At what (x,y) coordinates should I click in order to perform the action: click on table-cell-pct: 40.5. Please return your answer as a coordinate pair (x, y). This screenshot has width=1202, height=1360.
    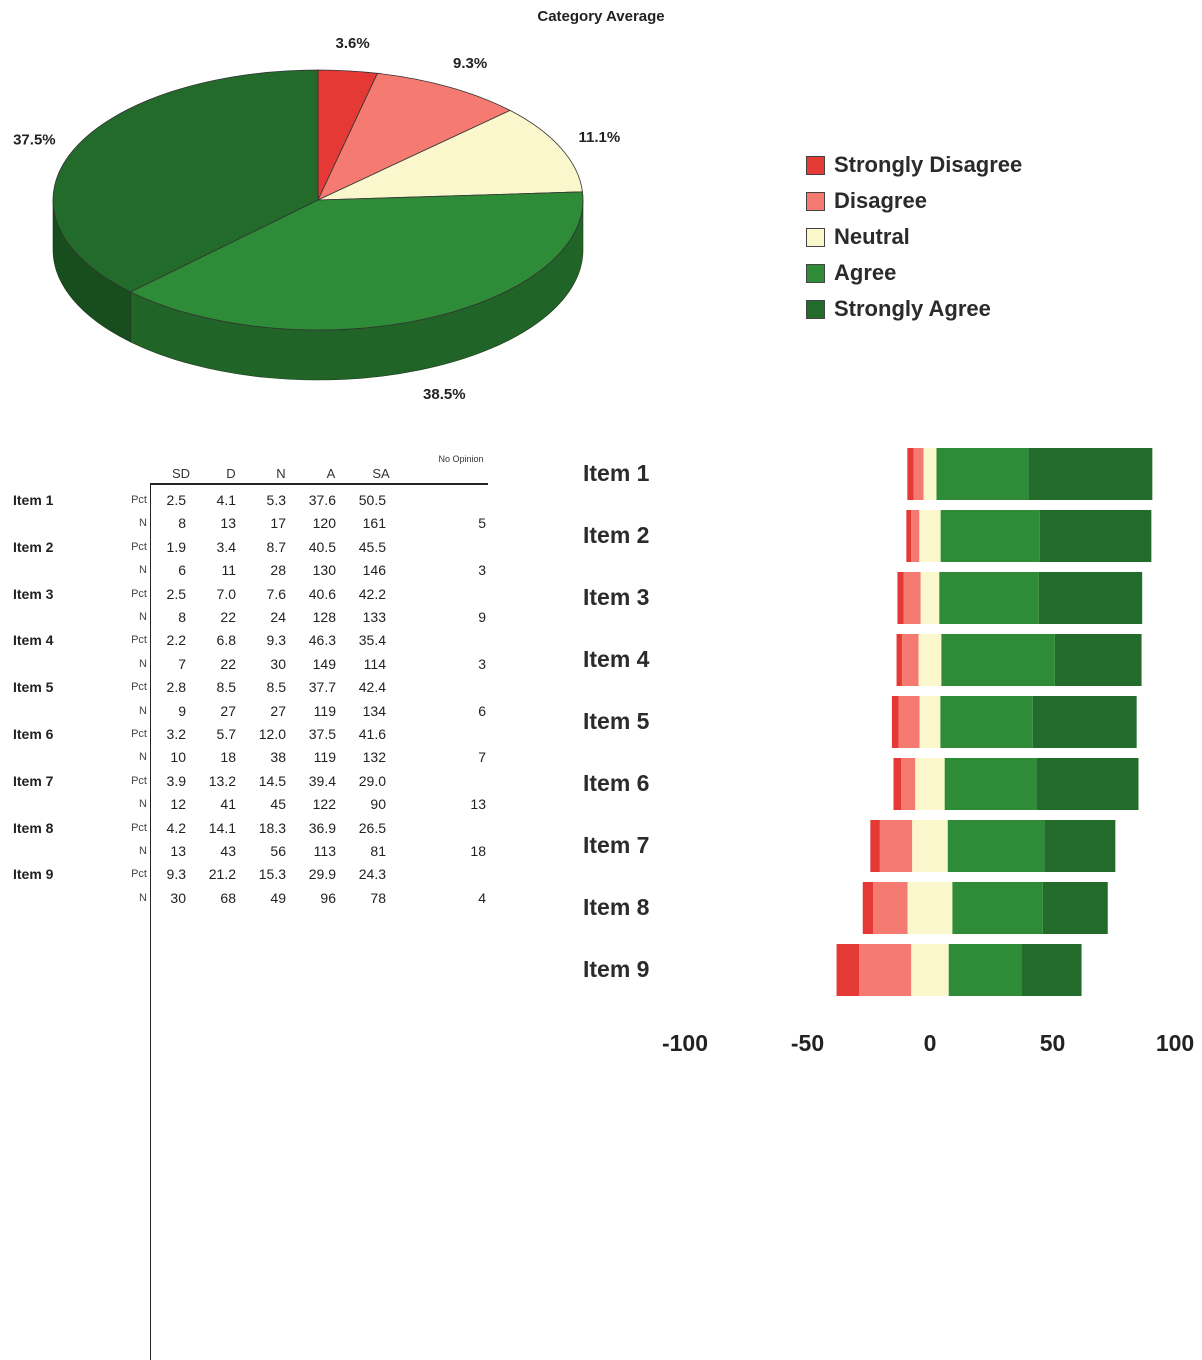
    Looking at the image, I should click on (322, 546).